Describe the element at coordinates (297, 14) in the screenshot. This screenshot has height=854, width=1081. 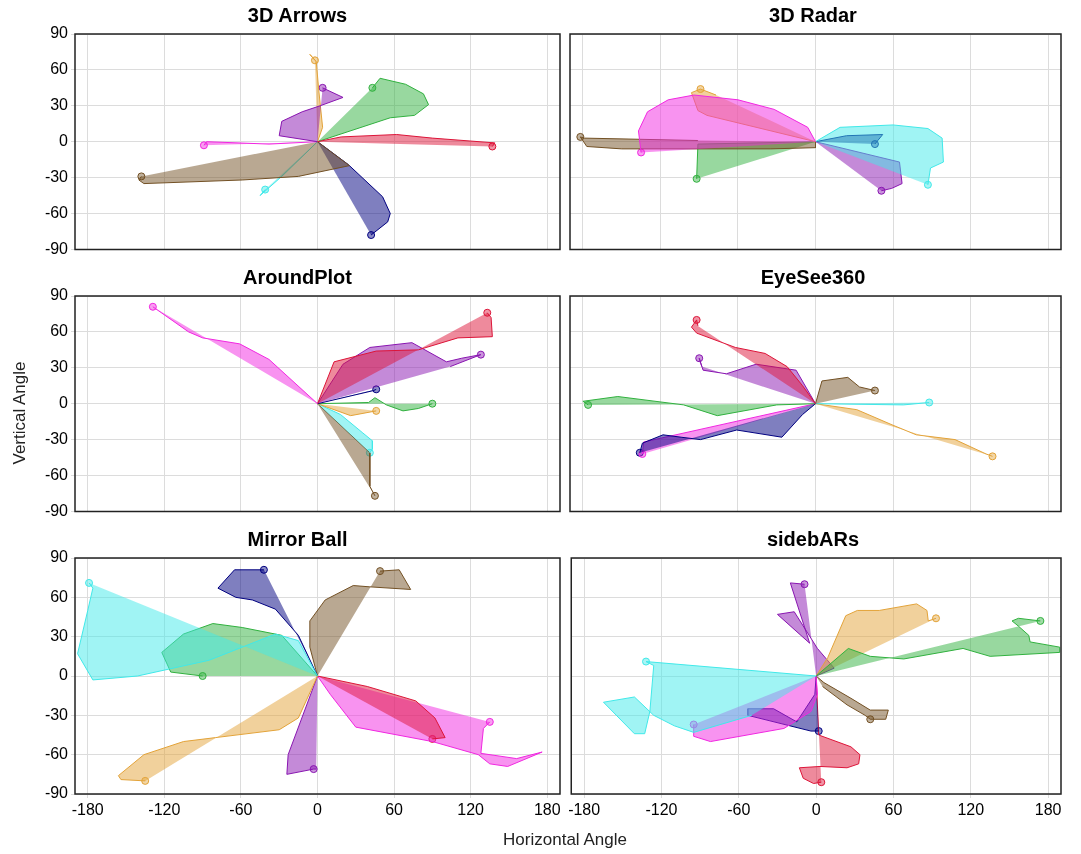
I see `chart-title: 3D Arrows` at that location.